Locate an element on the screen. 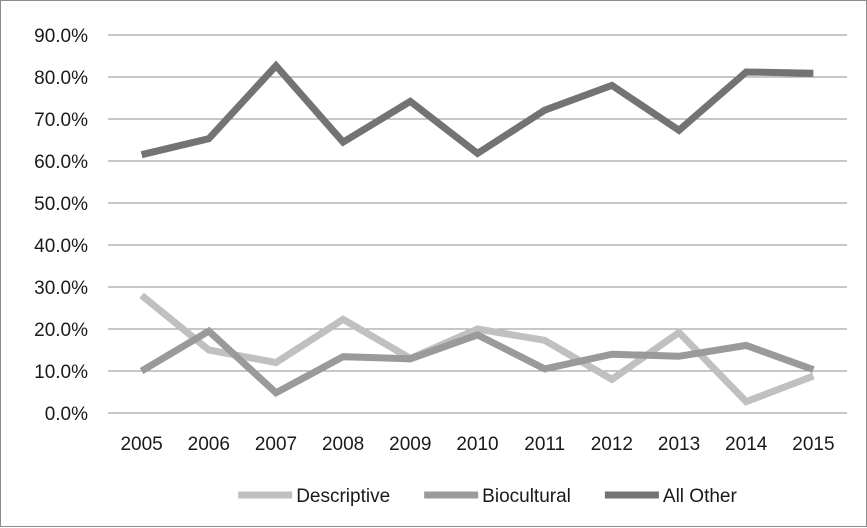 The width and height of the screenshot is (867, 528). y-tick-label: 60.0% is located at coordinates (61, 162).